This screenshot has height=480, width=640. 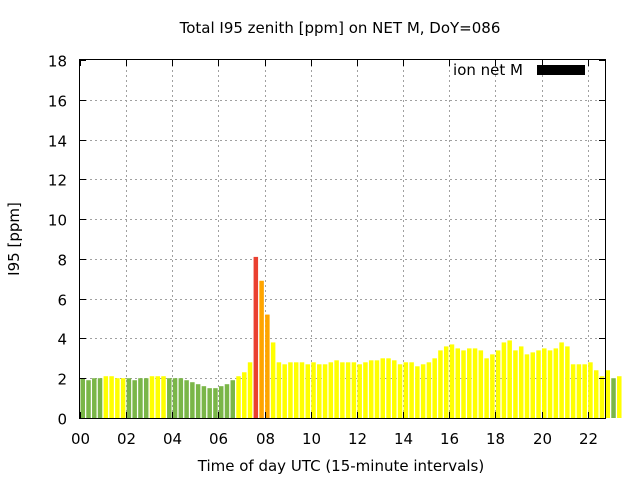 What do you see at coordinates (449, 439) in the screenshot?
I see `x-tick-label: 16` at bounding box center [449, 439].